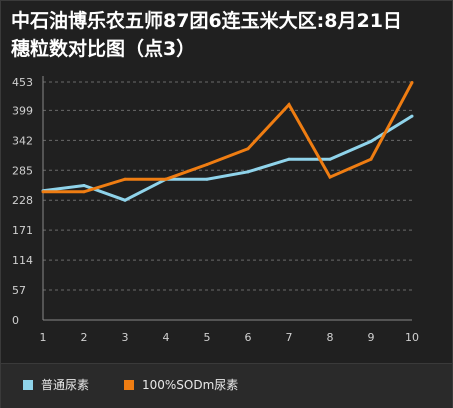  What do you see at coordinates (22, 170) in the screenshot?
I see `y-tick-label-285: 285` at bounding box center [22, 170].